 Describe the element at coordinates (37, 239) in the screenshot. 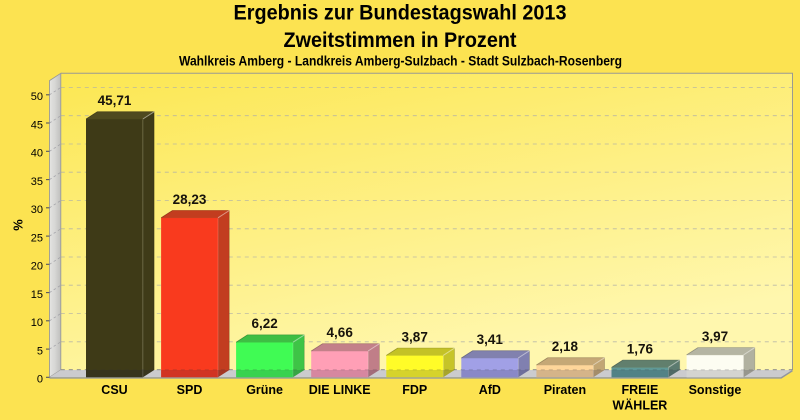

I see `svg-text: 25` at that location.